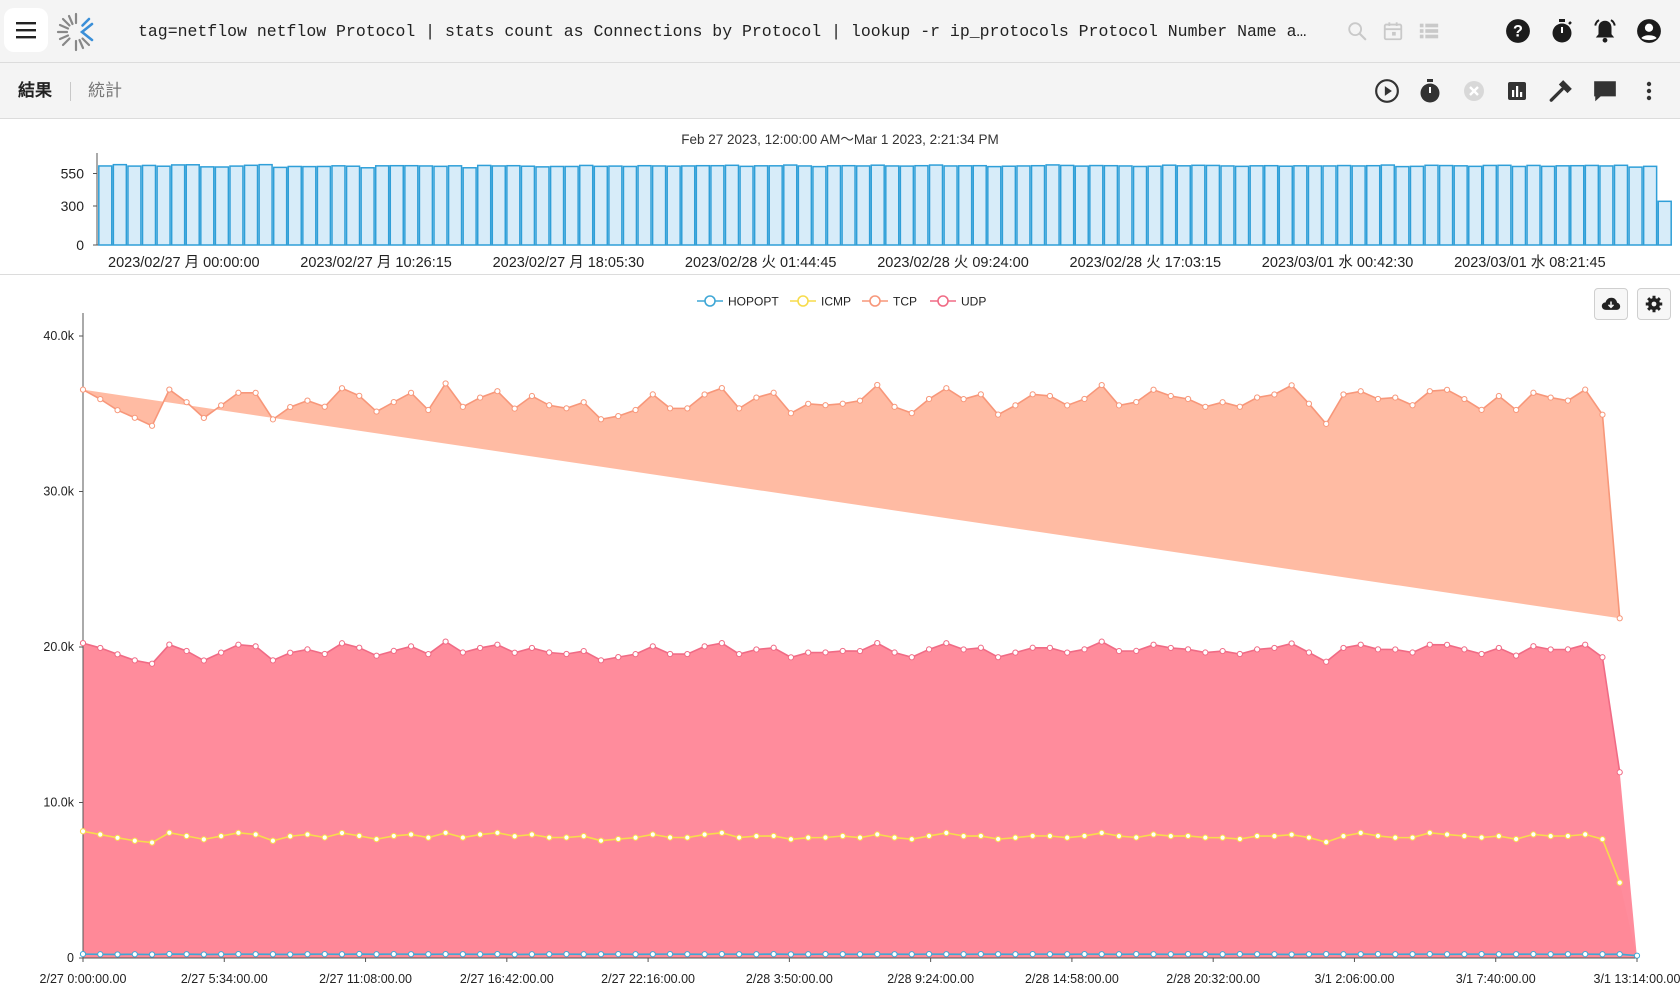 Image resolution: width=1680 pixels, height=1001 pixels. I want to click on legend-label: HOPOPT, so click(753, 302).